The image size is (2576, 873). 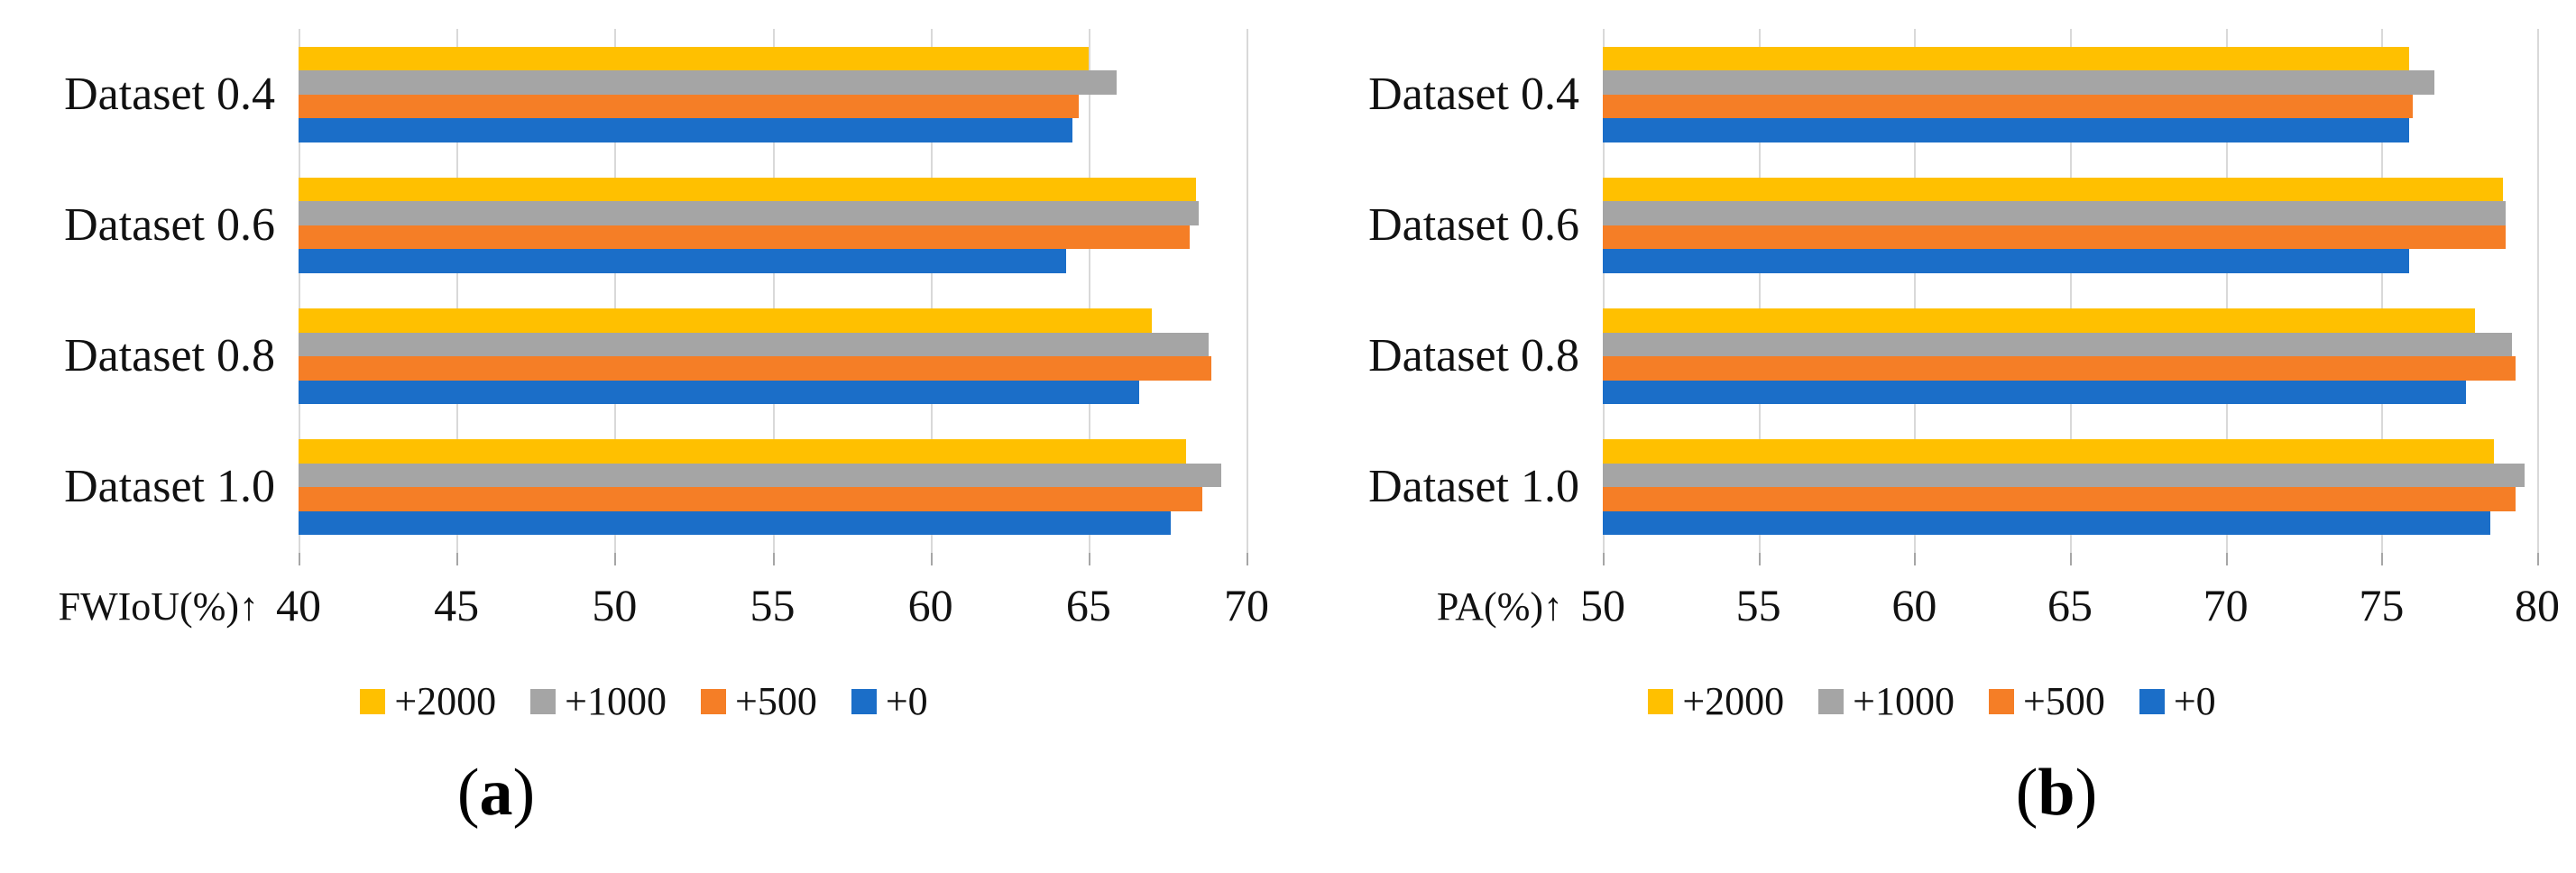 What do you see at coordinates (1914, 605) in the screenshot?
I see `x-tick-label-60: 60` at bounding box center [1914, 605].